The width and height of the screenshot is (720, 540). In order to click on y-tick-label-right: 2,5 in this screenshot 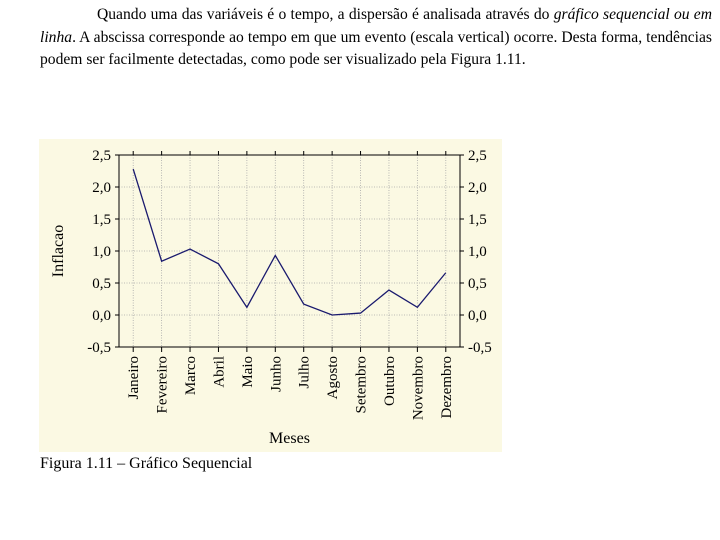, I will do `click(477, 156)`.